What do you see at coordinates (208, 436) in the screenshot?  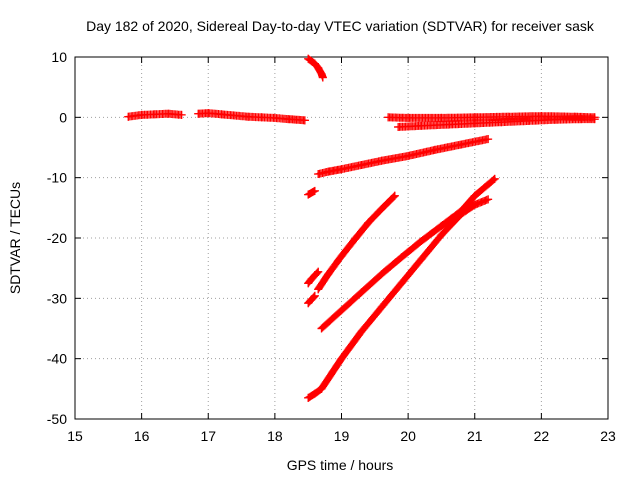 I see `x-tick-label: 17` at bounding box center [208, 436].